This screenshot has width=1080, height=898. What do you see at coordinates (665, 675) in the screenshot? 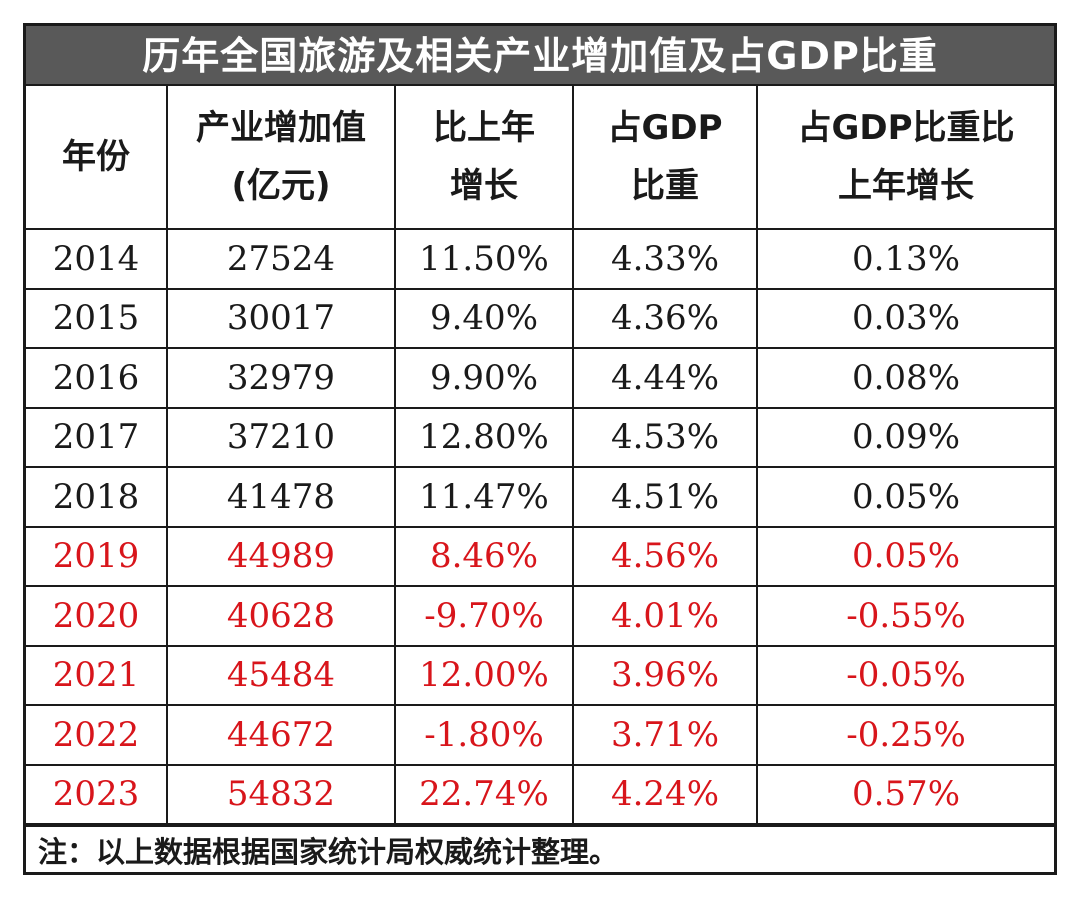
I see `cell-share: 3.96%` at bounding box center [665, 675].